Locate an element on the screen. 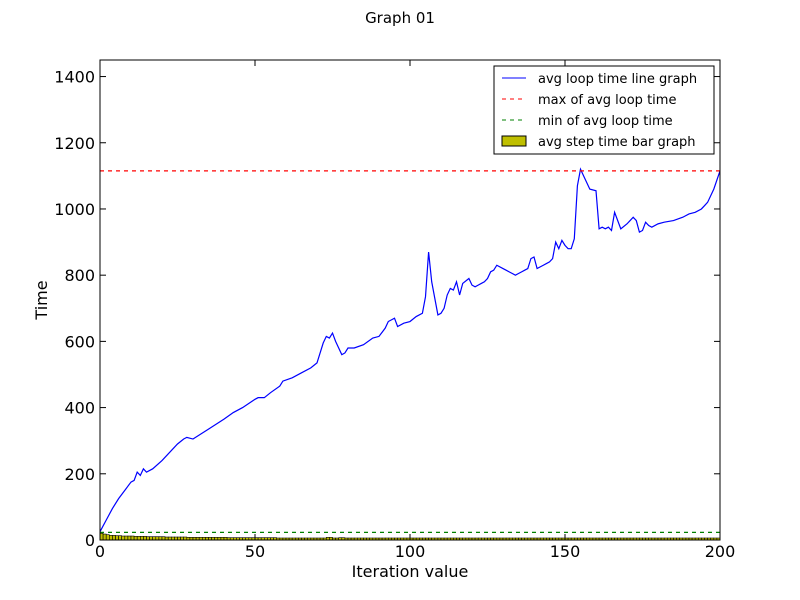 Image resolution: width=800 pixels, height=600 pixels. legend-label-bar: avg step time bar graph is located at coordinates (617, 142).